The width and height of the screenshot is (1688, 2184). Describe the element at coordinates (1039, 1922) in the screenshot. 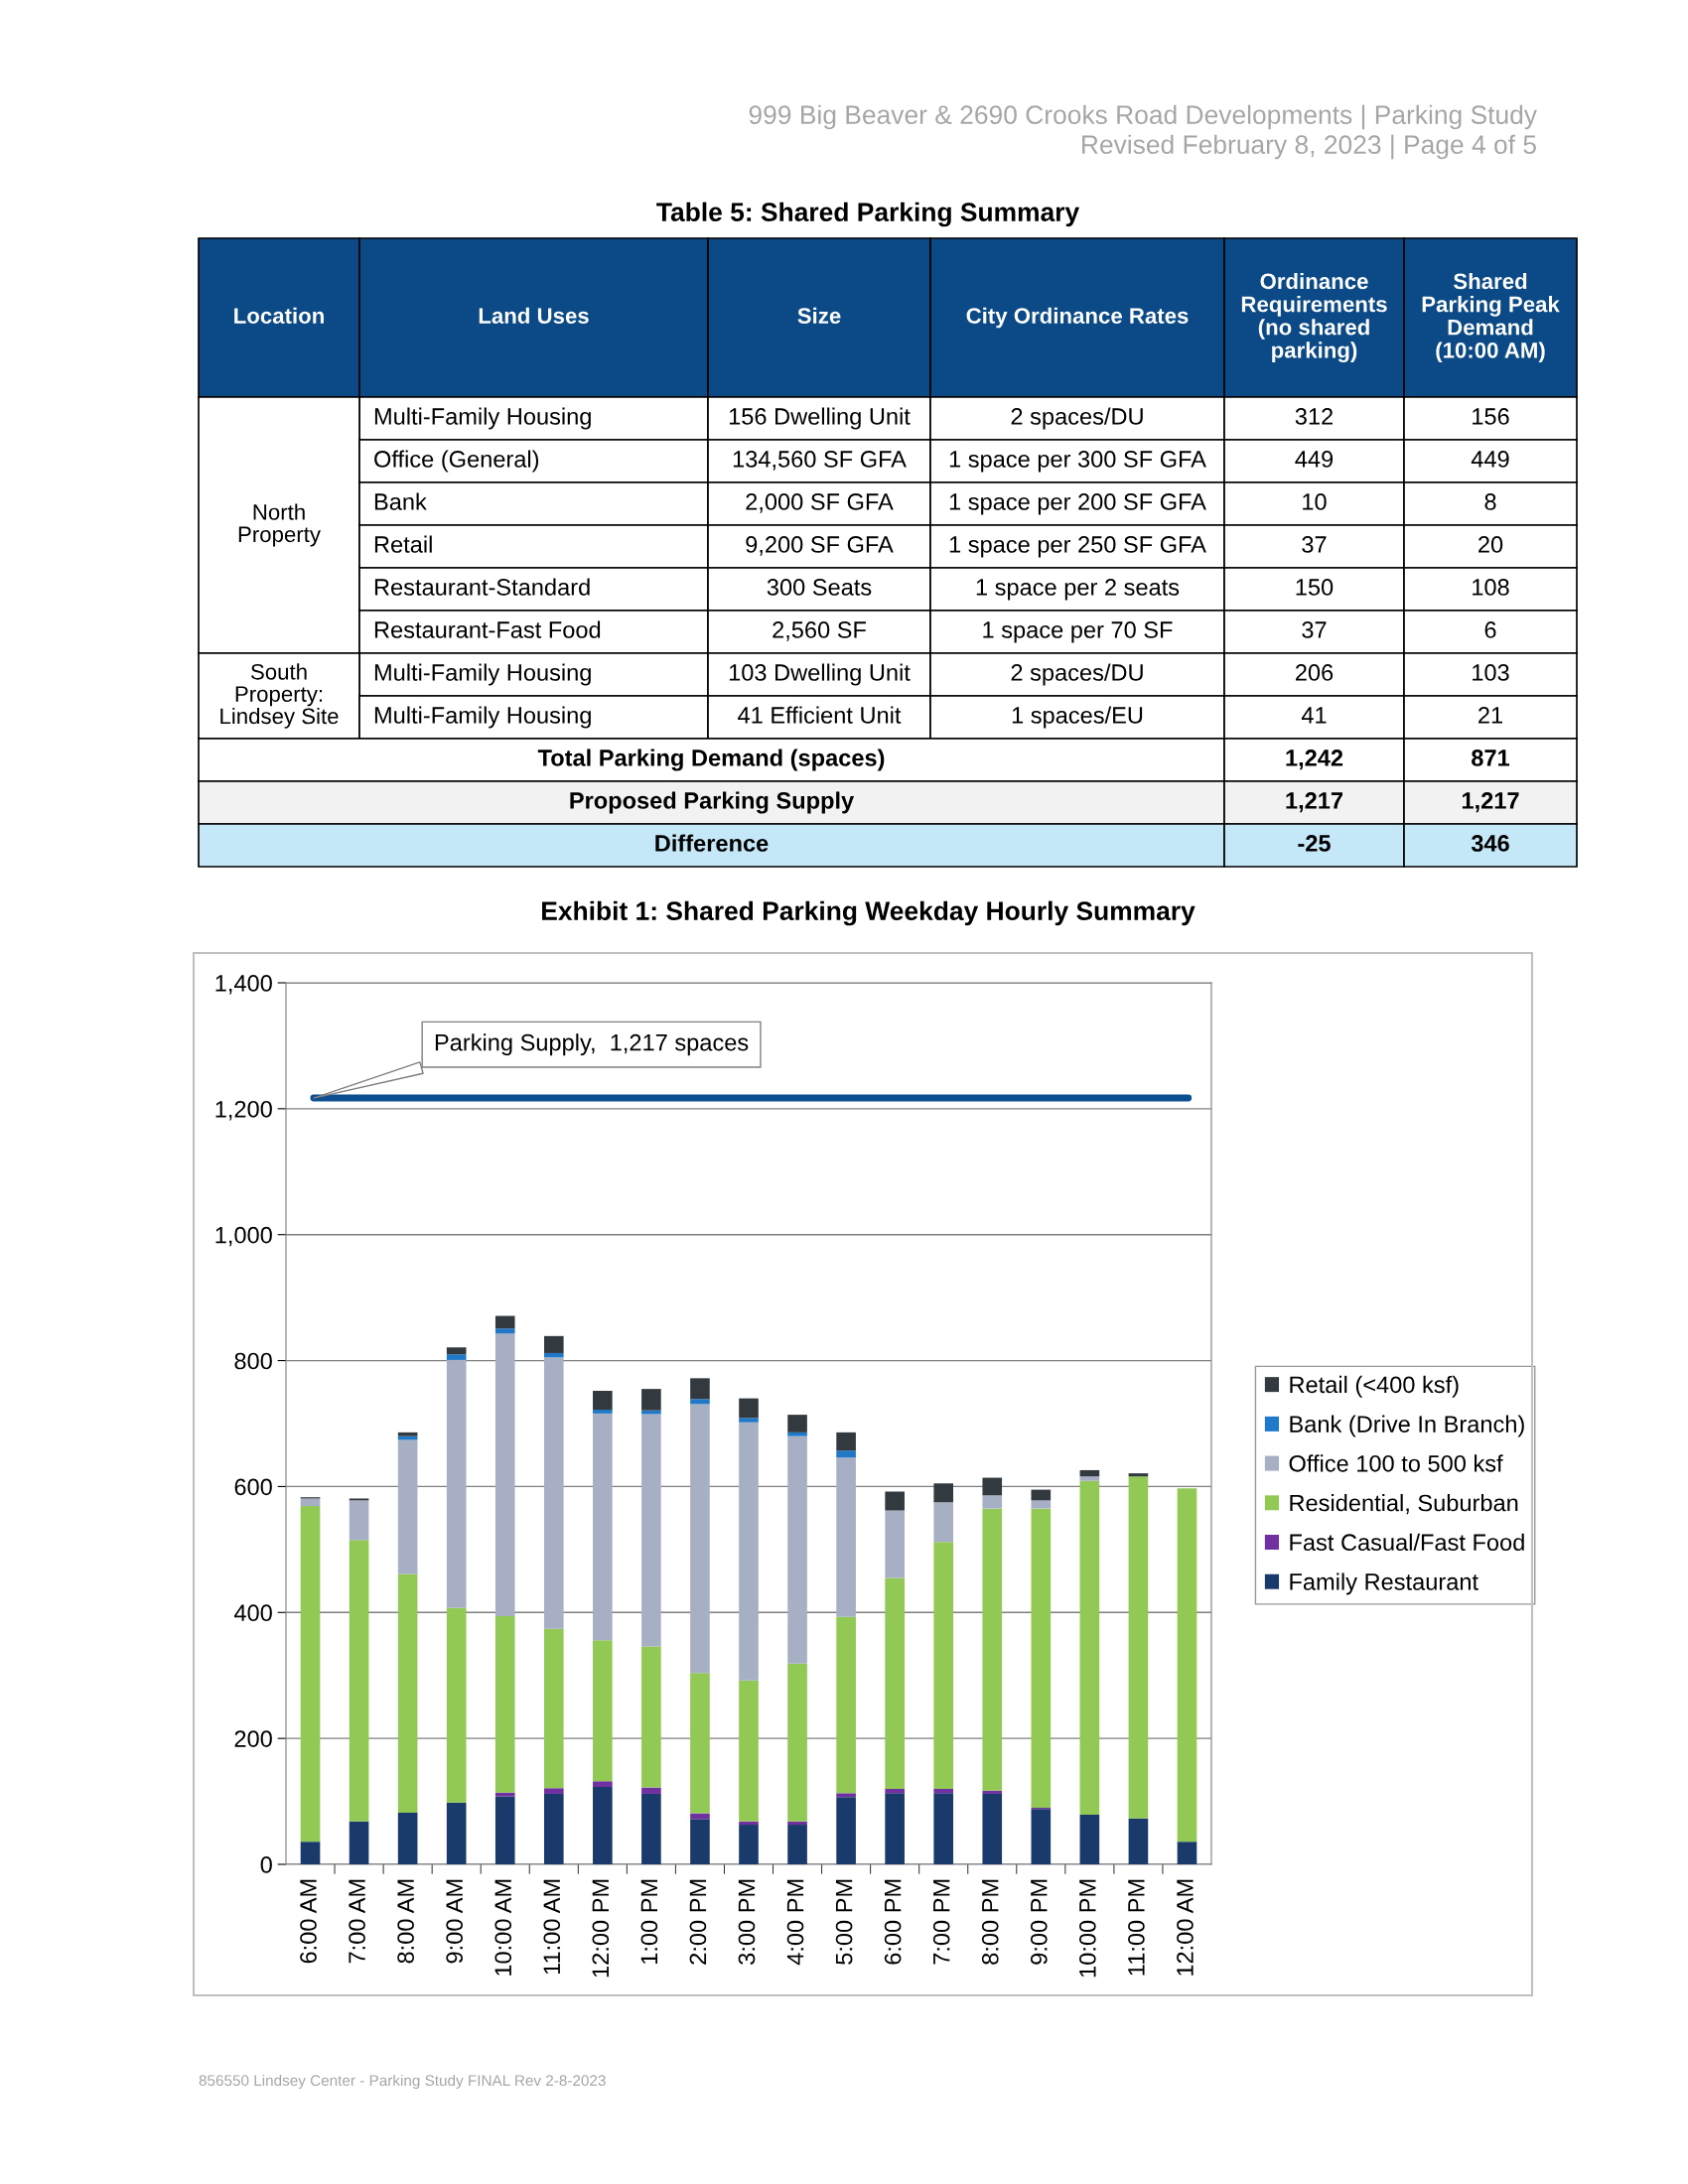

I see `x-tick-label: 9:00 PM` at that location.